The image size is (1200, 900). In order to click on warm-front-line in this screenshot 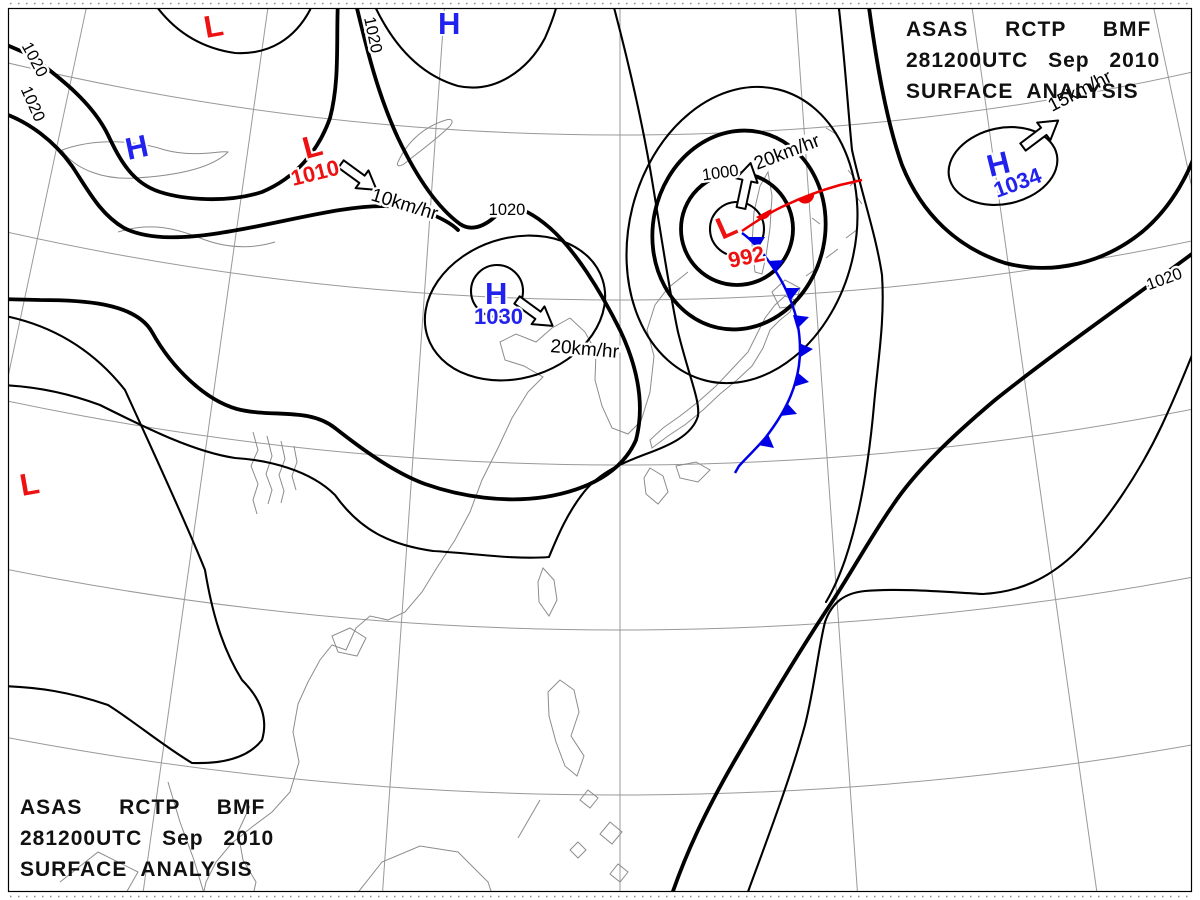, I will do `click(802, 205)`.